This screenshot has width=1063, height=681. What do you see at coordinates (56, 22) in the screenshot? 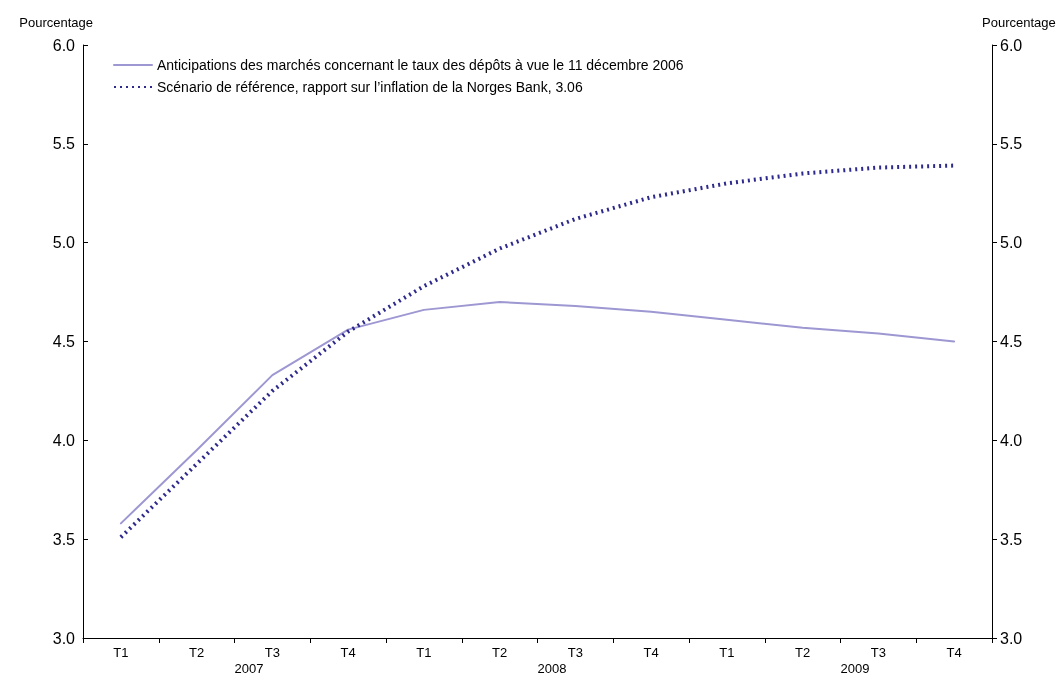
I see `y-axis-title: Pourcentage` at bounding box center [56, 22].